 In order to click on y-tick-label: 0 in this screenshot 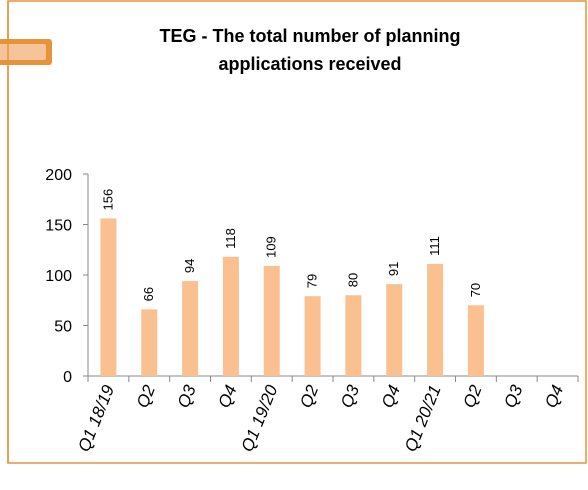, I will do `click(67, 377)`.